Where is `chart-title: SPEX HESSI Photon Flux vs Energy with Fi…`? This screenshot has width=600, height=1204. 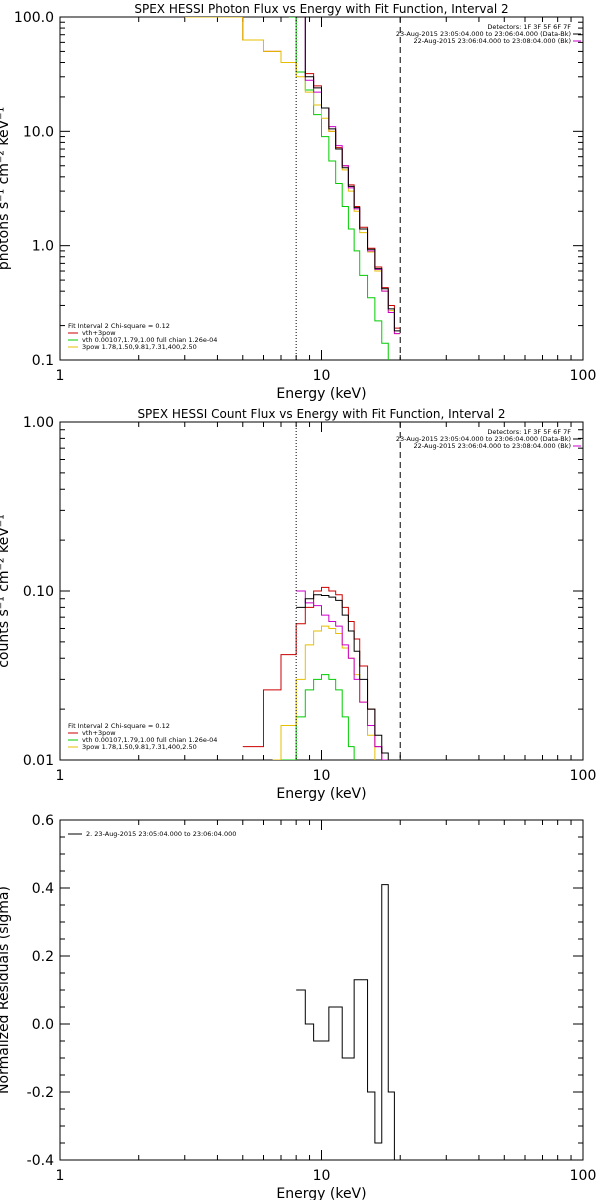 chart-title: SPEX HESSI Photon Flux vs Energy with Fi… is located at coordinates (321, 9).